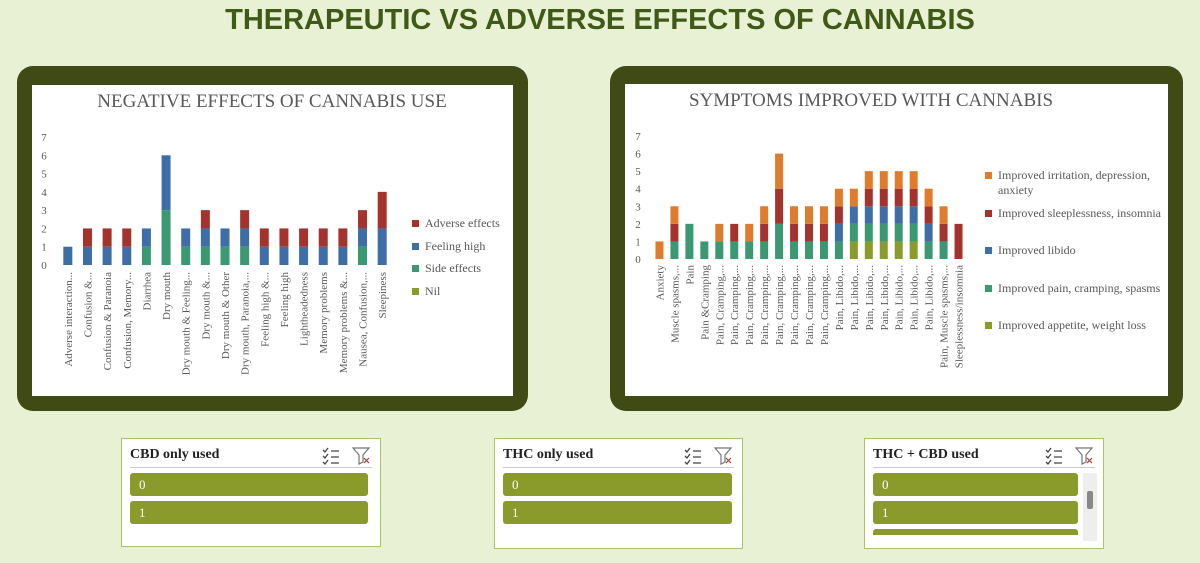  Describe the element at coordinates (926, 454) in the screenshot. I see `slicer-title: THC + CBD used` at that location.